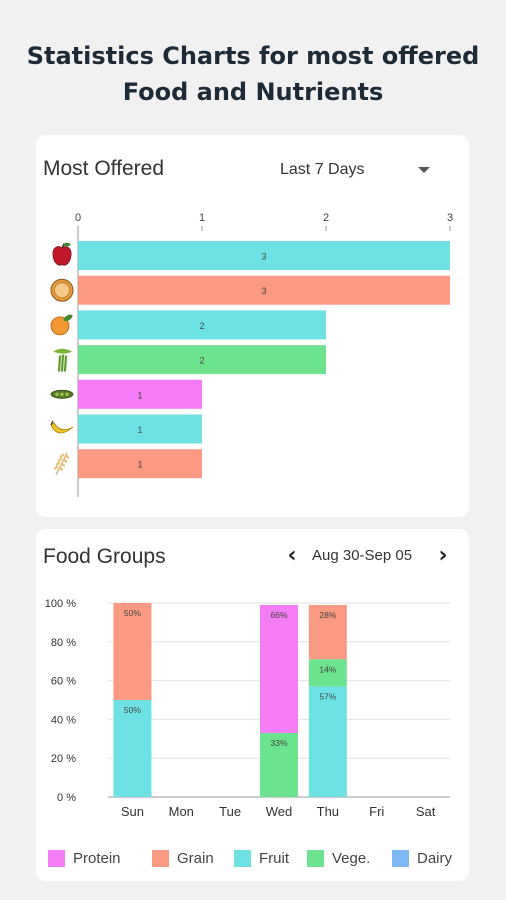  What do you see at coordinates (104, 556) in the screenshot?
I see `food-groups-title: Food Groups` at bounding box center [104, 556].